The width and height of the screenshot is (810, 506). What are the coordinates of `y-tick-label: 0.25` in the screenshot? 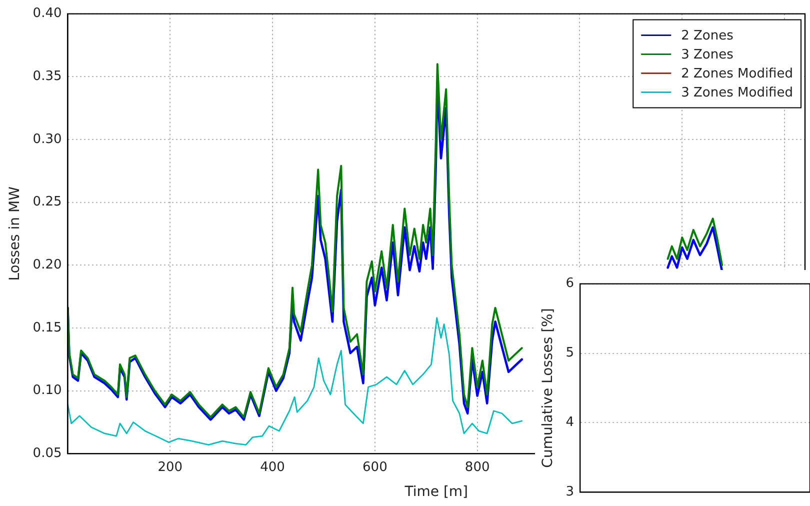 It's located at (47, 202).